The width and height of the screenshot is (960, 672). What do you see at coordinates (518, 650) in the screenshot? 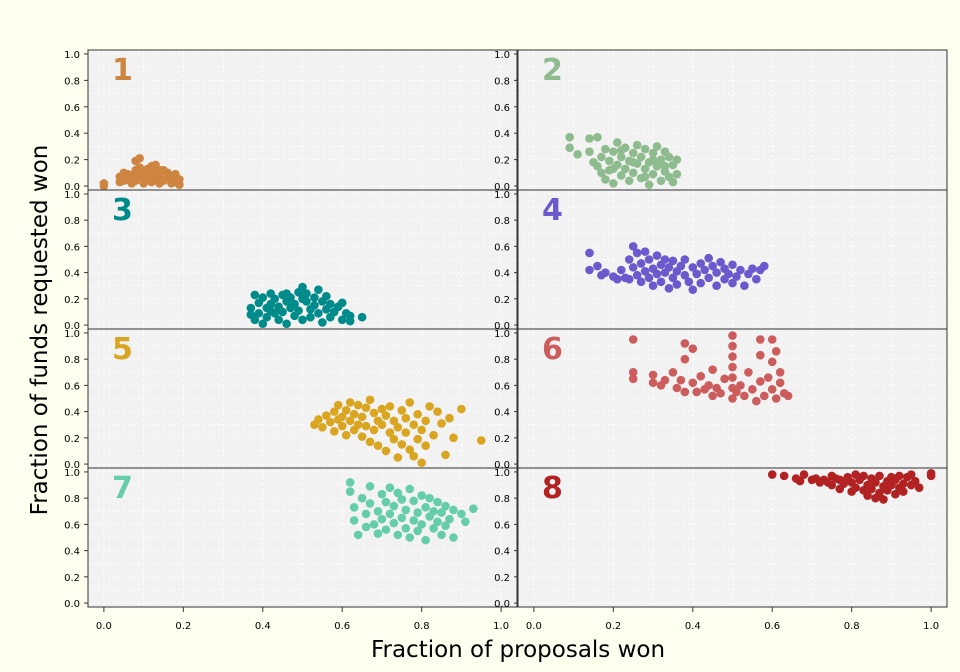
I see `x-axis-title: Fraction of proposals won` at bounding box center [518, 650].